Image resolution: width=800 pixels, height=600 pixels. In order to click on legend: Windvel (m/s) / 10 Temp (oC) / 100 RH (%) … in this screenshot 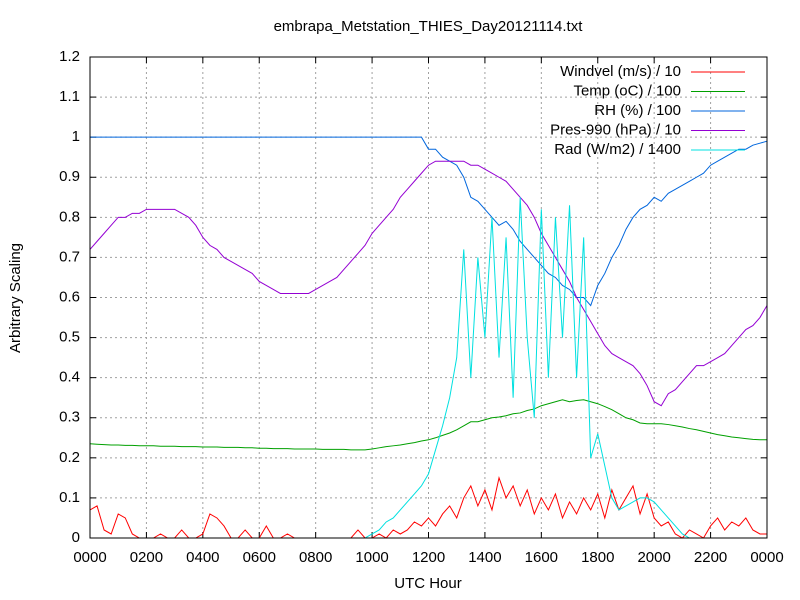, I will do `click(647, 110)`.